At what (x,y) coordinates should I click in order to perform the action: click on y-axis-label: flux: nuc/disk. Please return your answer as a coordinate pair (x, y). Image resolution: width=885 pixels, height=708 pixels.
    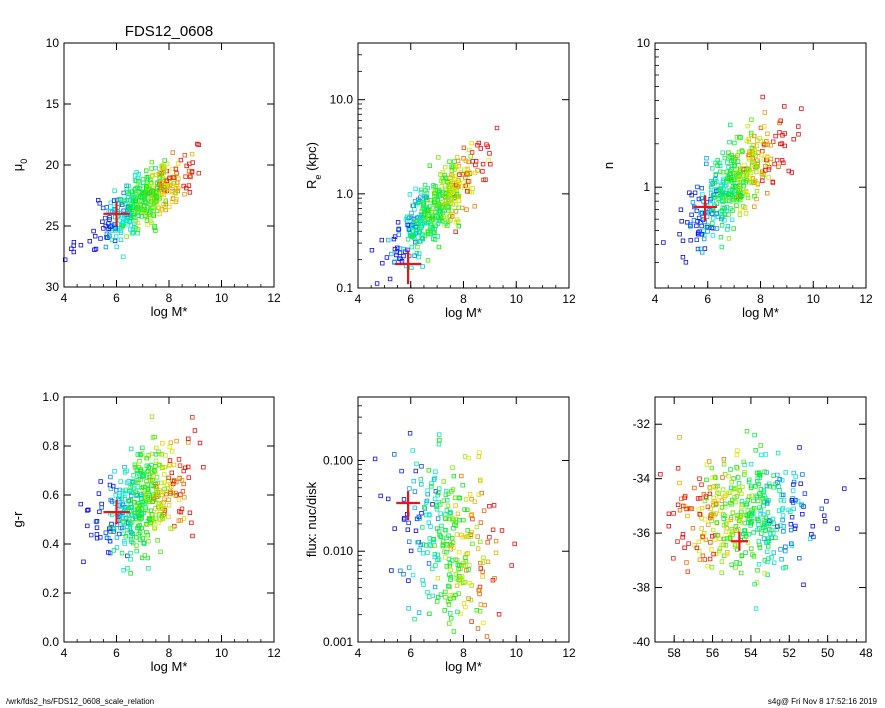
    Looking at the image, I should click on (311, 519).